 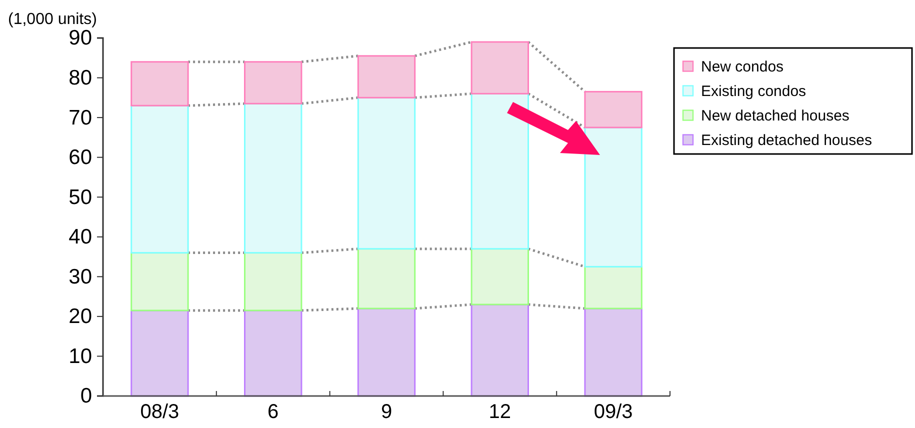 What do you see at coordinates (500, 412) in the screenshot?
I see `x-tick-label: 12` at bounding box center [500, 412].